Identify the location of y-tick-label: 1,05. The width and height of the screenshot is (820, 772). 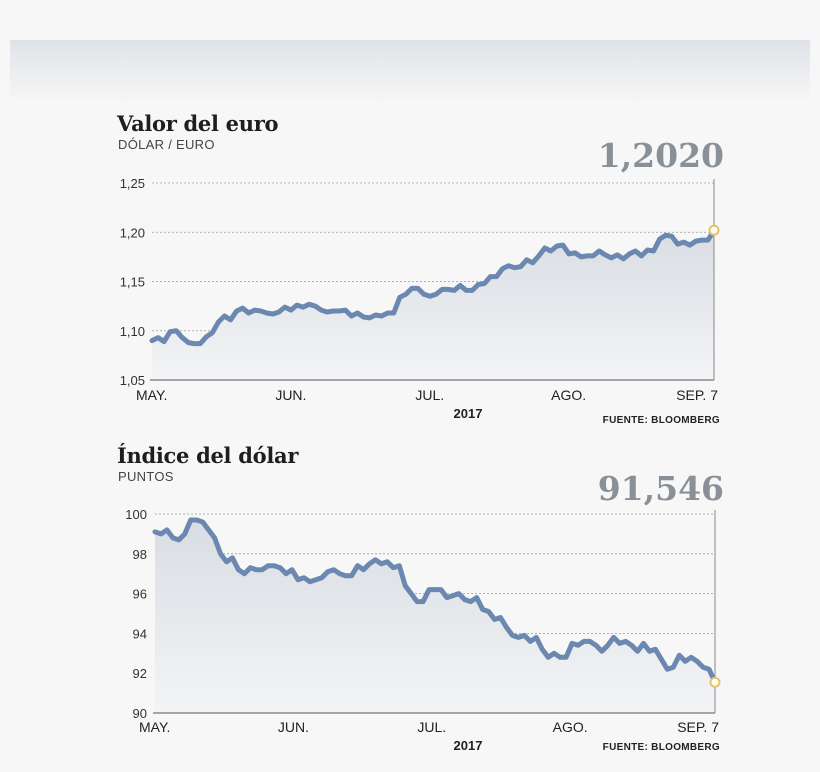
(132, 380).